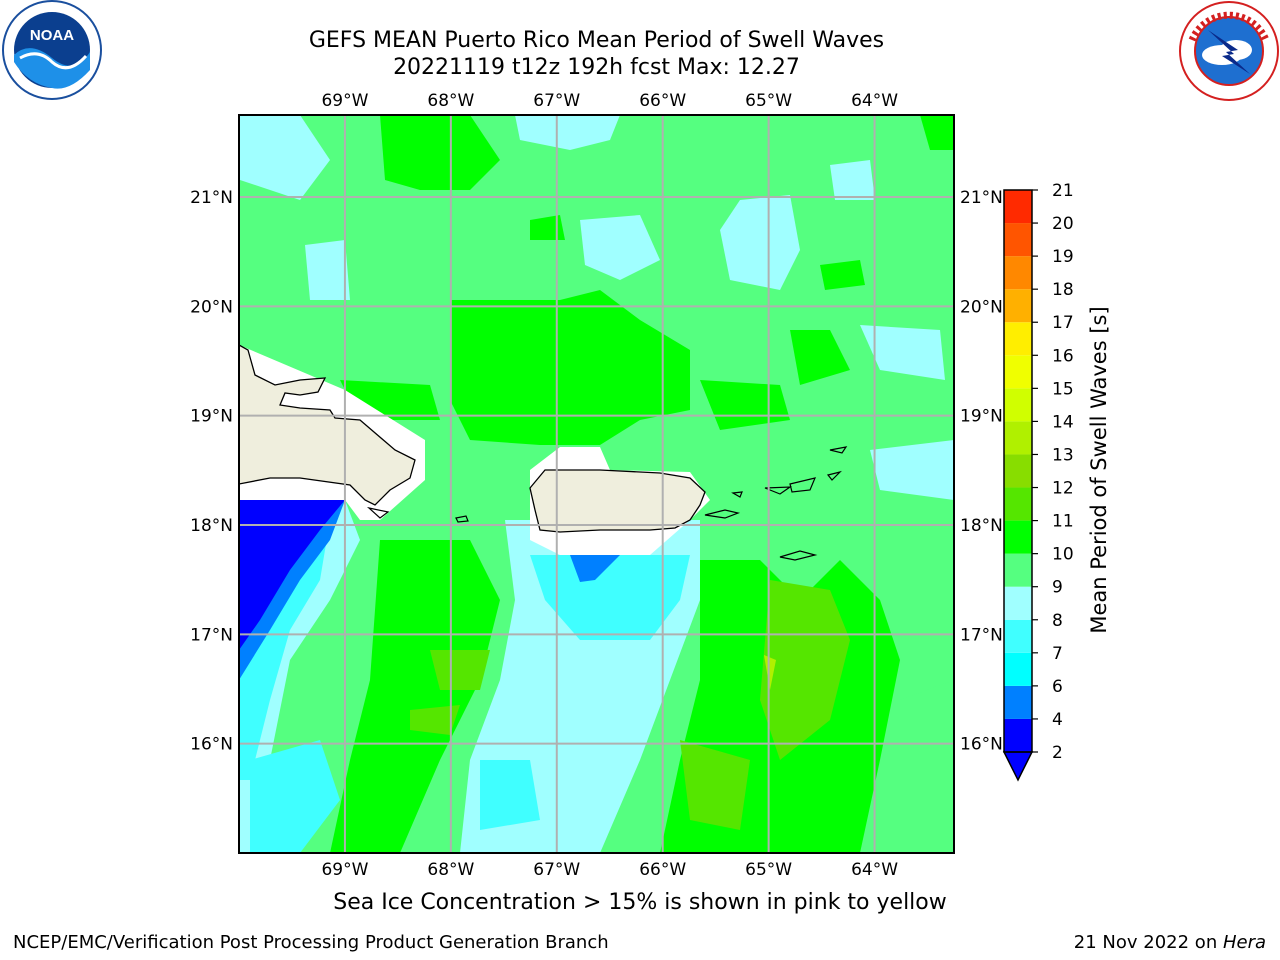  I want to click on lon-label-top: 69°W, so click(344, 101).